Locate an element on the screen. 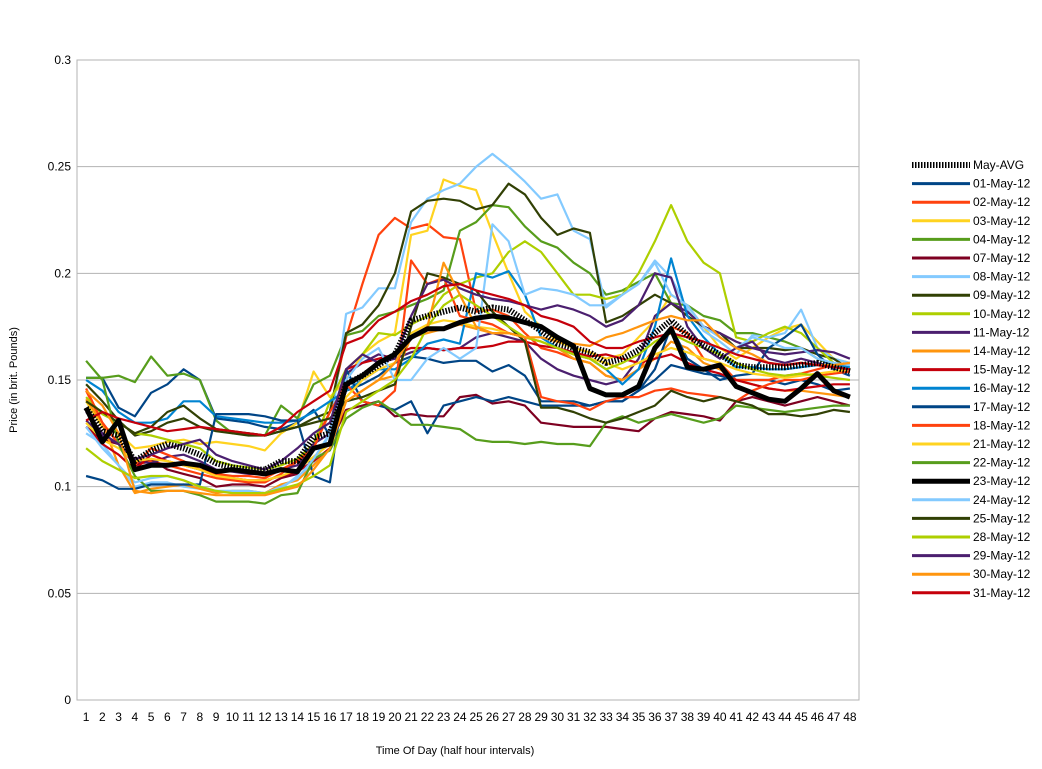  legend-label: 21-May-12 is located at coordinates (1002, 444).